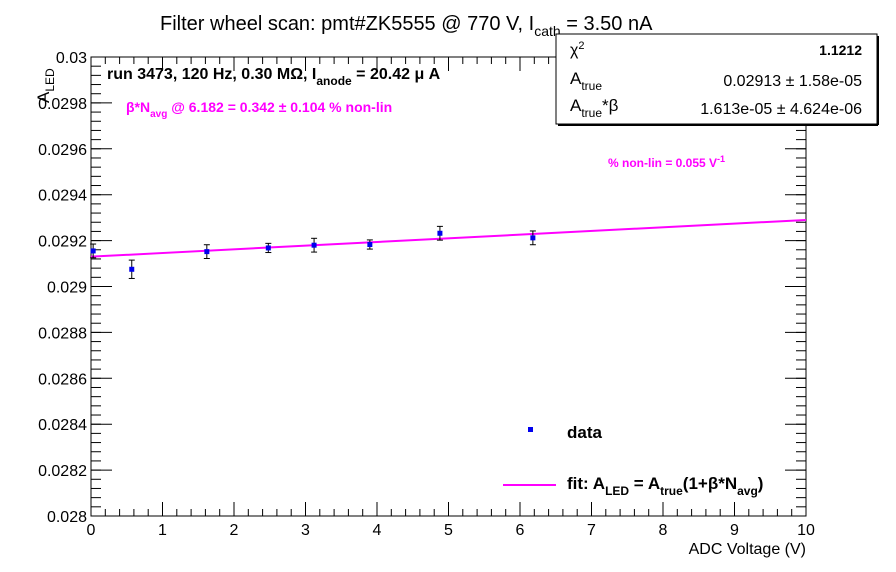 The height and width of the screenshot is (572, 896). I want to click on stats-chi2-value: 1.1212, so click(840, 50).